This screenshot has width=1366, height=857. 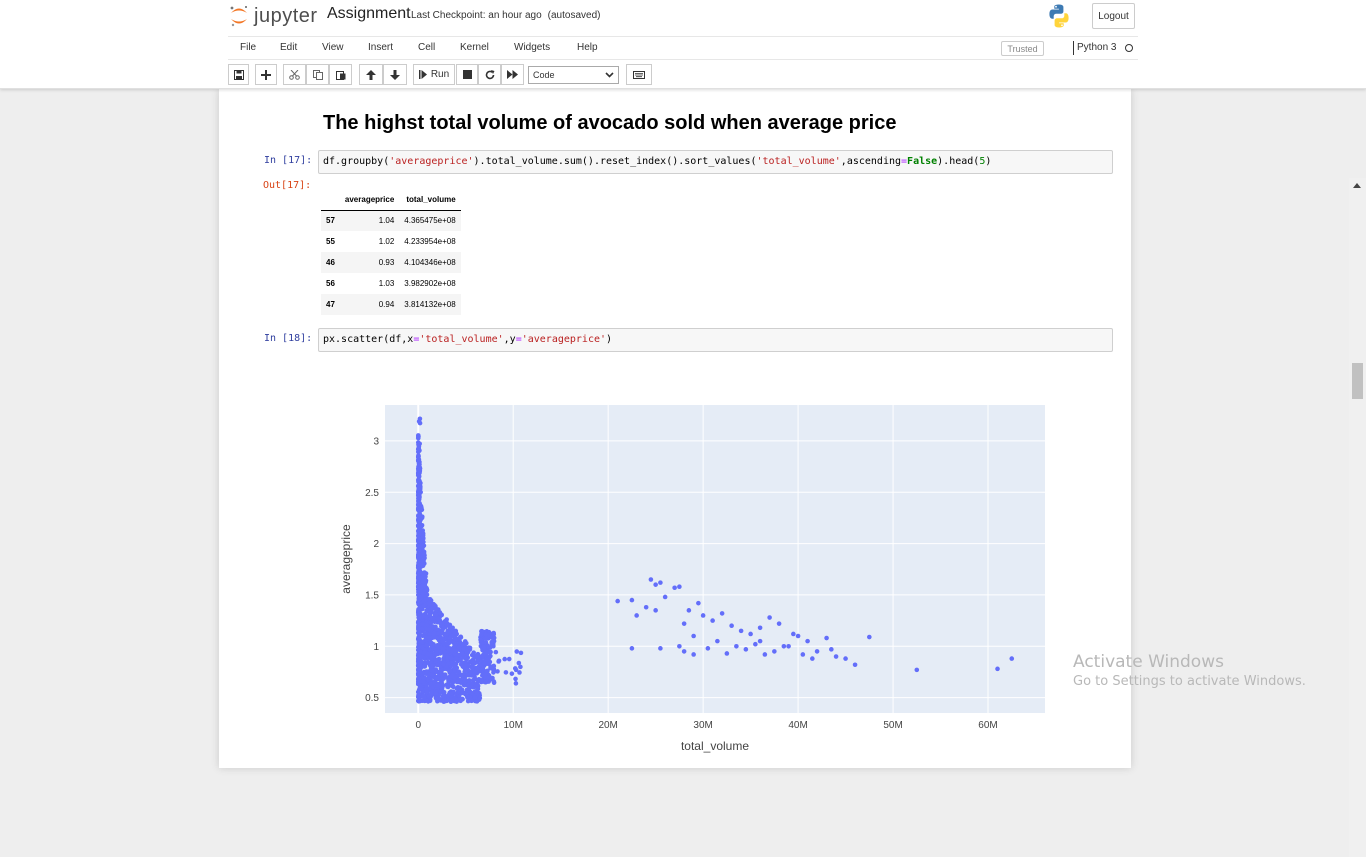 What do you see at coordinates (273, 16) in the screenshot?
I see `jupyter-logo: jupyter` at bounding box center [273, 16].